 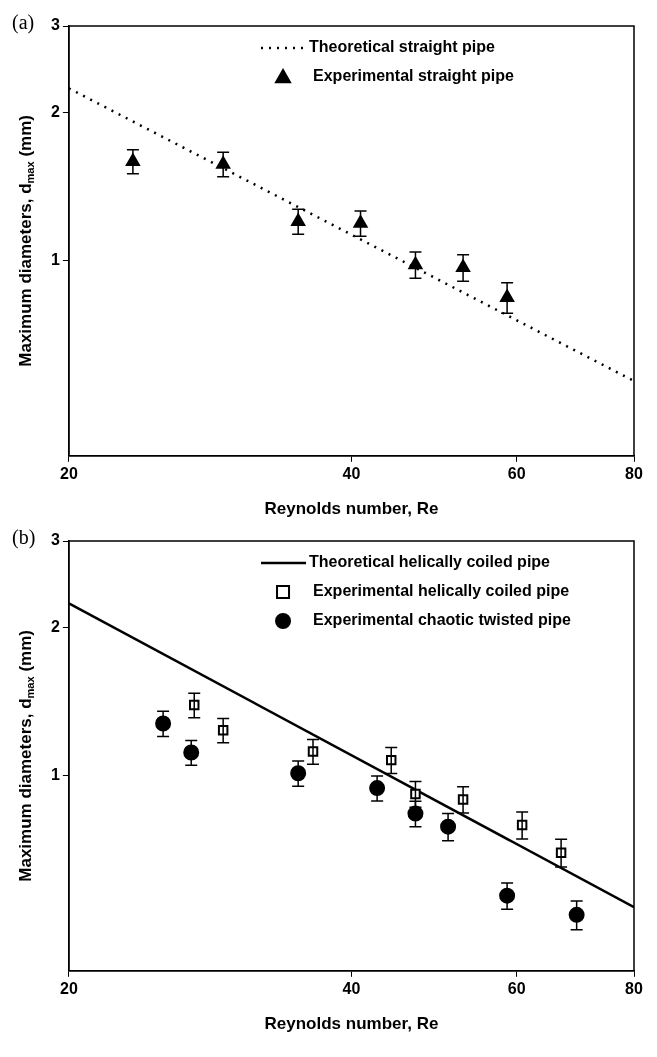 What do you see at coordinates (414, 76) in the screenshot?
I see `legend-label: Experimental straight pipe` at bounding box center [414, 76].